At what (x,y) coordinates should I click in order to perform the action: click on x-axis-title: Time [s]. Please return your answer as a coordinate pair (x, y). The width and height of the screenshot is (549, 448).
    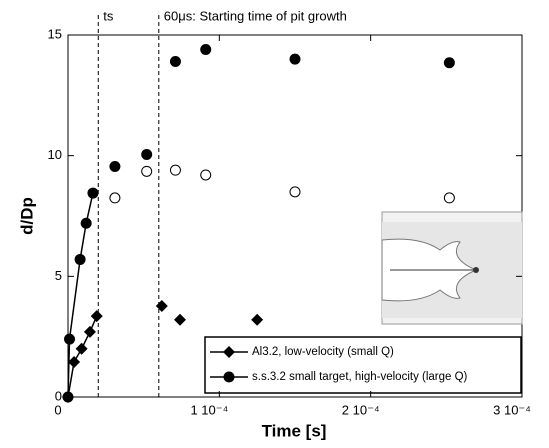
    Looking at the image, I should click on (294, 430).